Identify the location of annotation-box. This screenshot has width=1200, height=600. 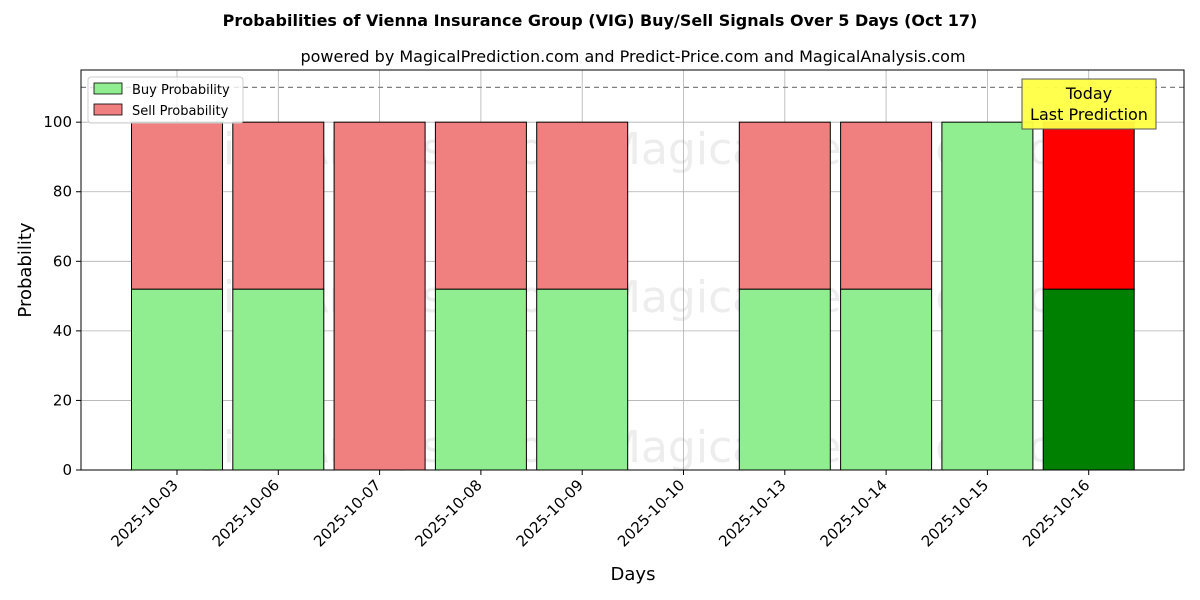
(1089, 104).